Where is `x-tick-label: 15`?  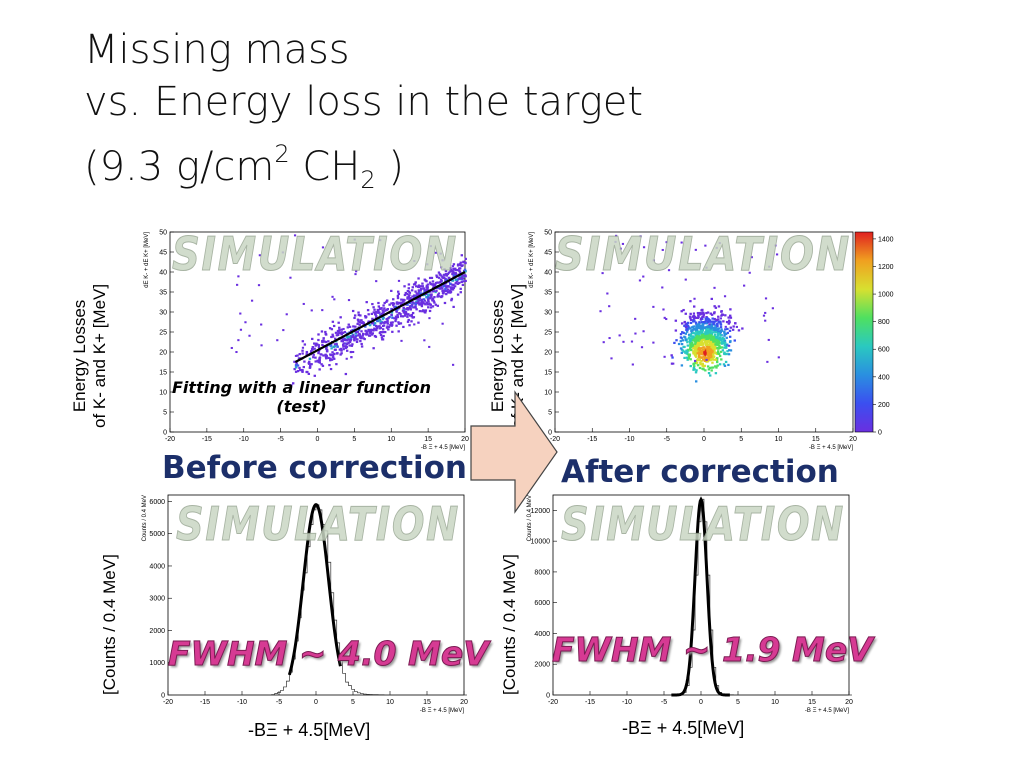 x-tick-label: 15 is located at coordinates (427, 702).